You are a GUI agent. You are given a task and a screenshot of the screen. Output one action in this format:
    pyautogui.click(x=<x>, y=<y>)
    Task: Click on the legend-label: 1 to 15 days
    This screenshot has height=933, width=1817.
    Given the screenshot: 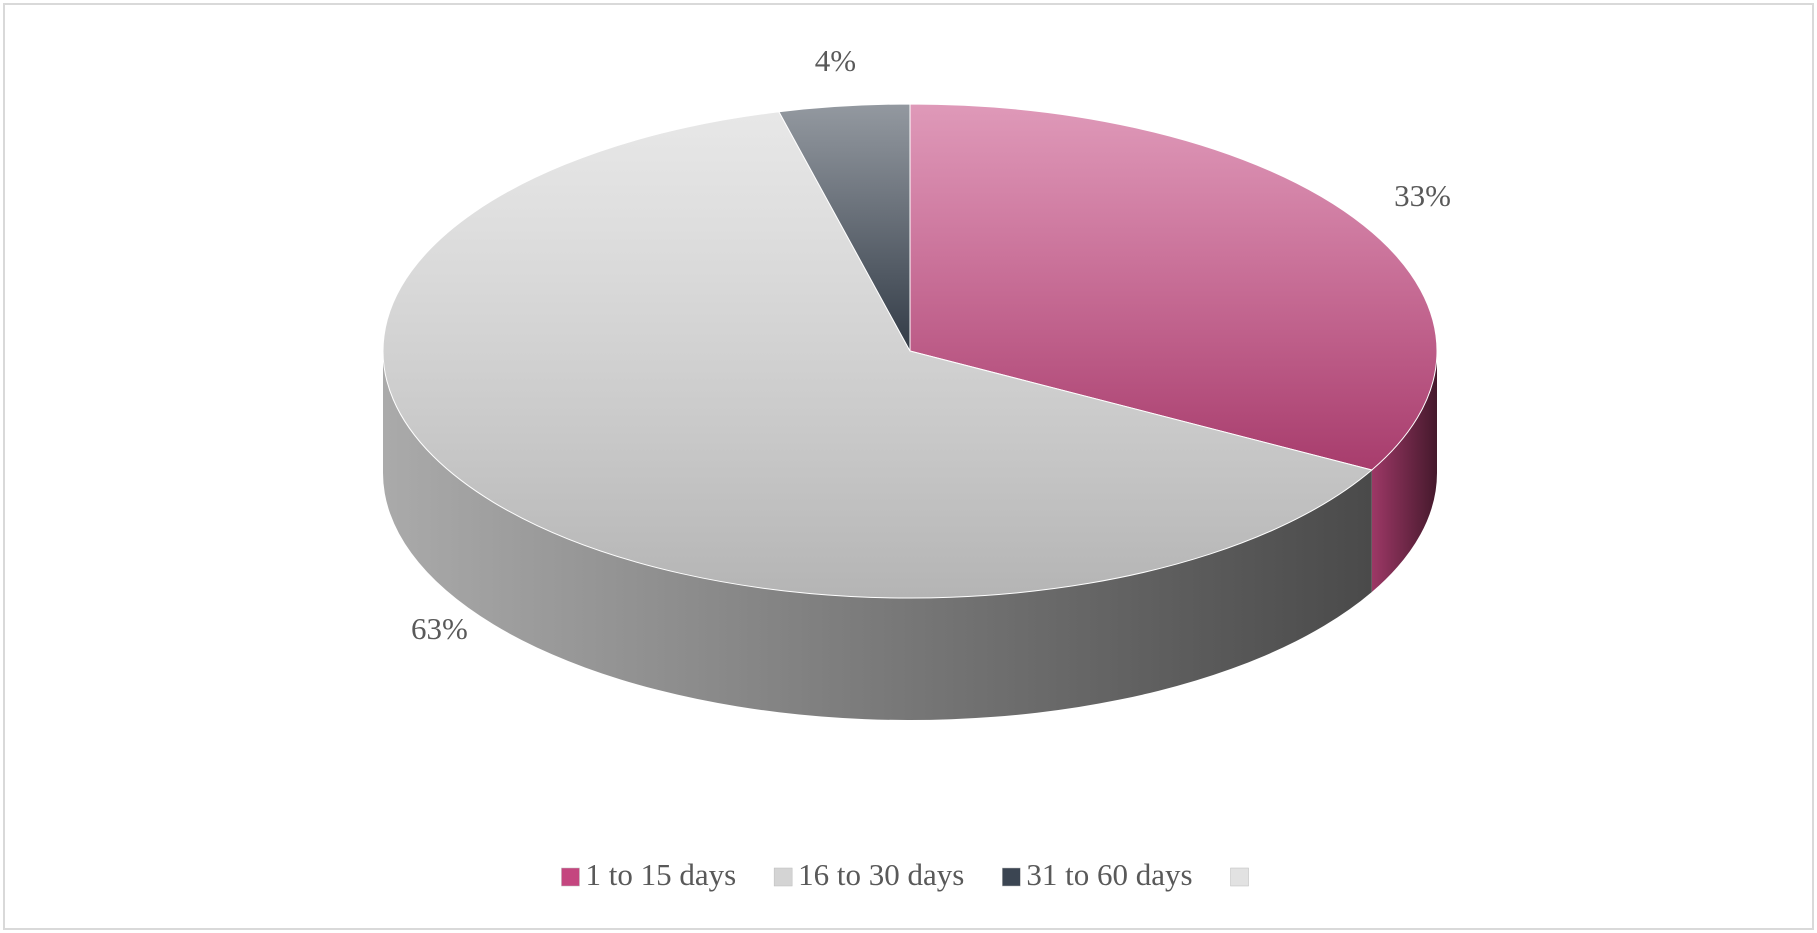 What is the action you would take?
    pyautogui.click(x=660, y=874)
    